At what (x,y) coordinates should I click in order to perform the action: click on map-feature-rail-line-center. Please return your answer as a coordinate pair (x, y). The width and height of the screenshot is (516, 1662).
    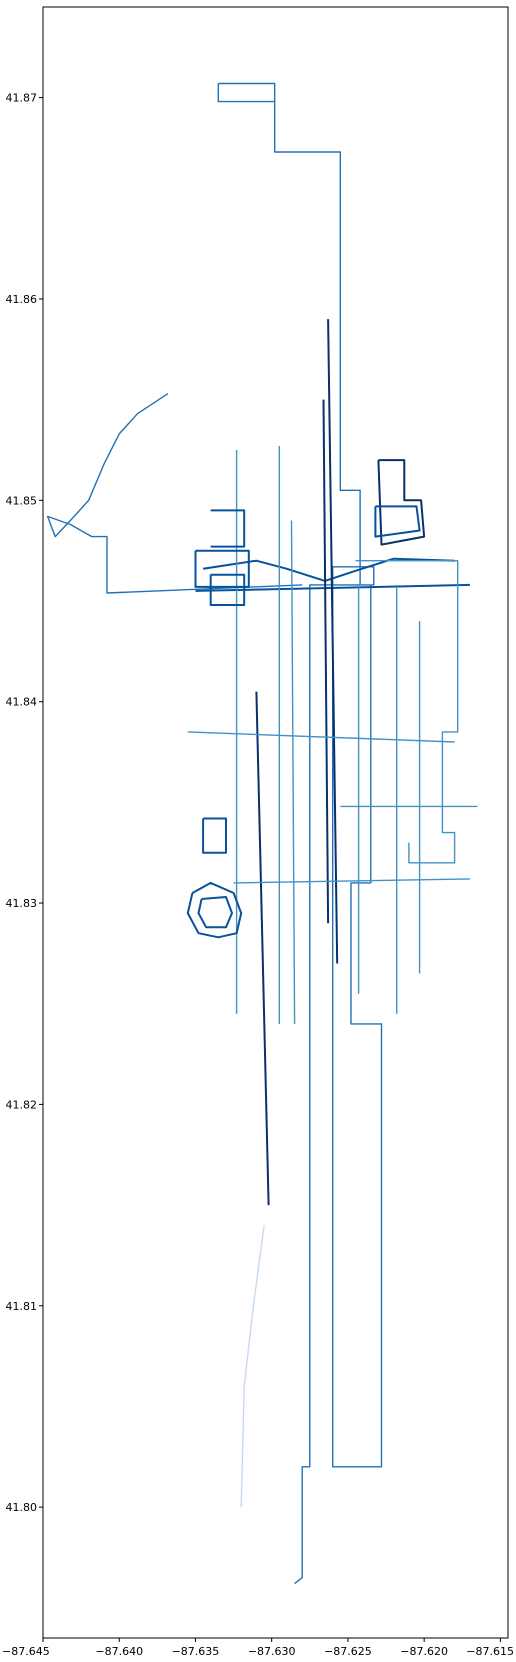
    Looking at the image, I should click on (333, 641).